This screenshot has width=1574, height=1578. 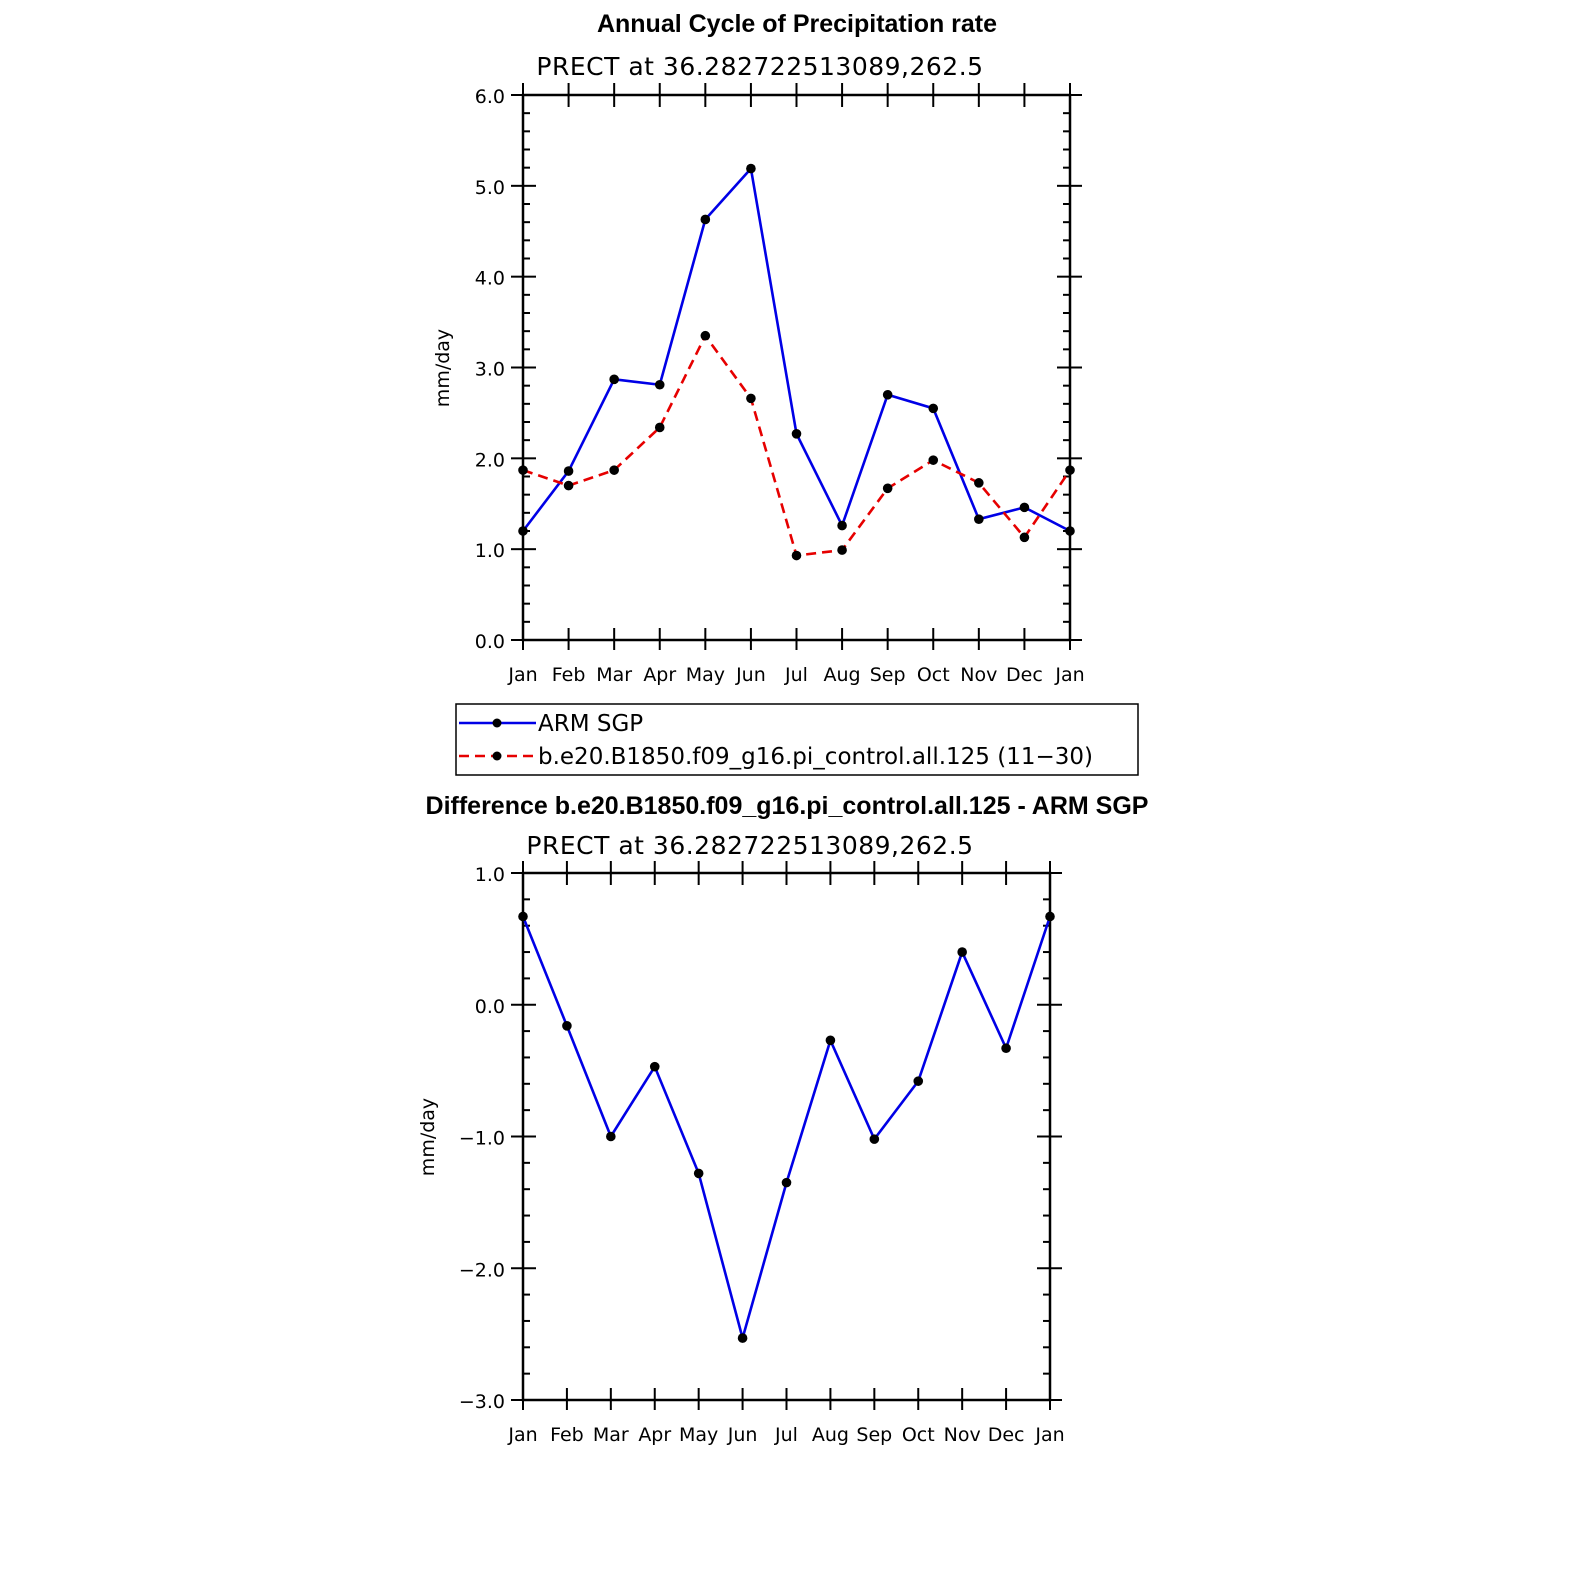 I want to click on chart-1-x-tick-label: Jul, so click(x=796, y=675).